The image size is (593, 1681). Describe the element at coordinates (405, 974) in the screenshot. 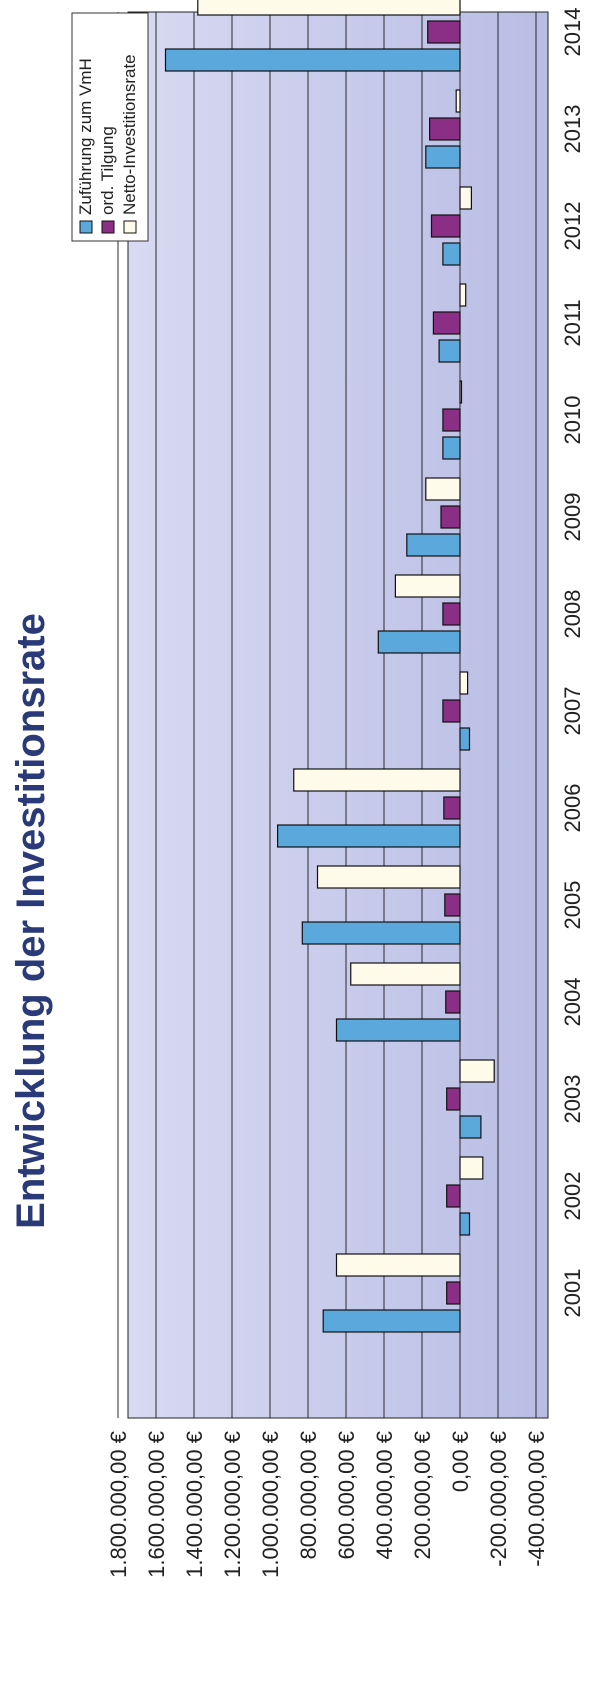

I see `bar-netto-investitionsrate-2004` at that location.